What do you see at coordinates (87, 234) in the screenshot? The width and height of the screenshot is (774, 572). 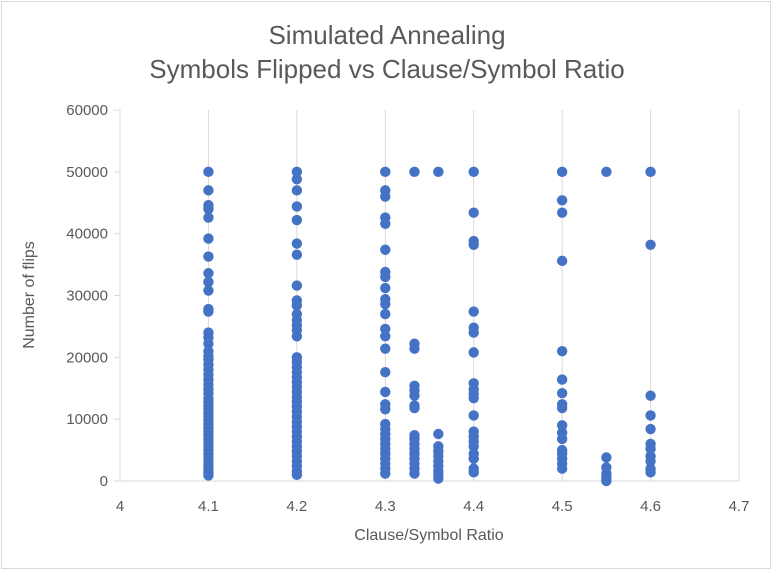 I see `y-tick-label: 40000` at bounding box center [87, 234].